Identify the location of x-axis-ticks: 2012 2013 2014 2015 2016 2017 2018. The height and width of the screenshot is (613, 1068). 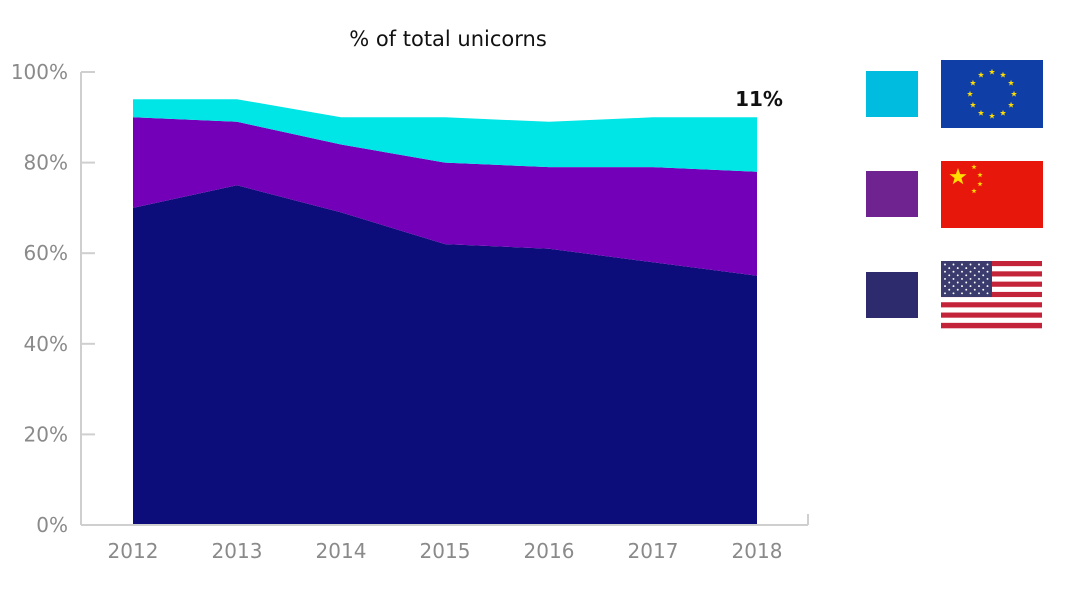
(445, 551).